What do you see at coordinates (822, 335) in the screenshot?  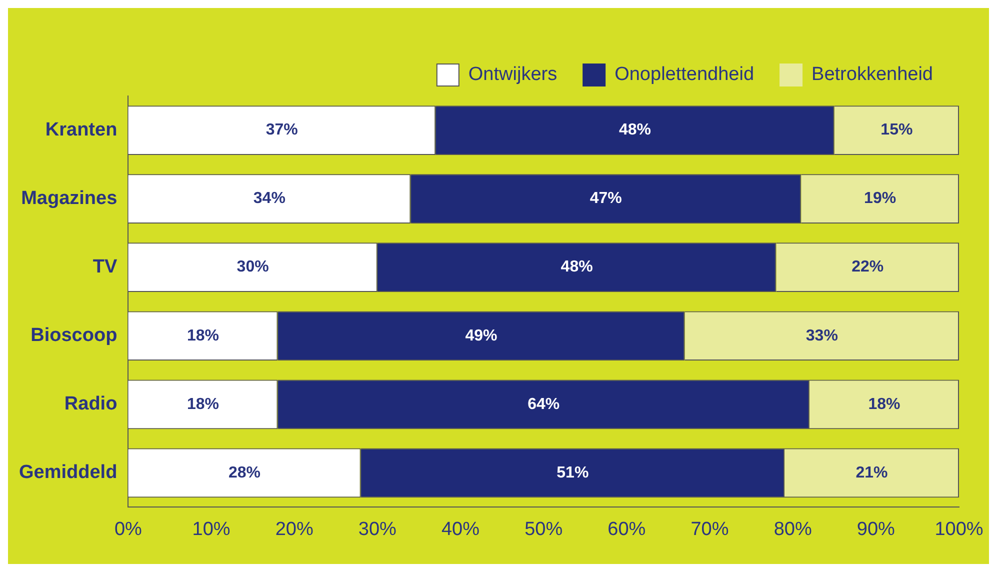 I see `data-label: 33%` at bounding box center [822, 335].